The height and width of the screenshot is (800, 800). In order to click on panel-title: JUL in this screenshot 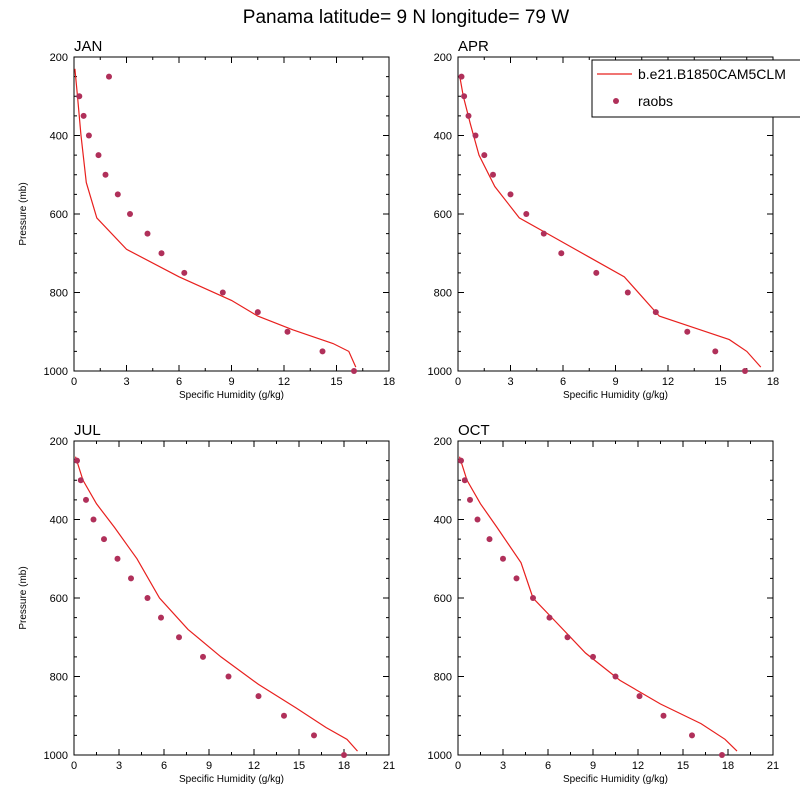, I will do `click(87, 430)`.